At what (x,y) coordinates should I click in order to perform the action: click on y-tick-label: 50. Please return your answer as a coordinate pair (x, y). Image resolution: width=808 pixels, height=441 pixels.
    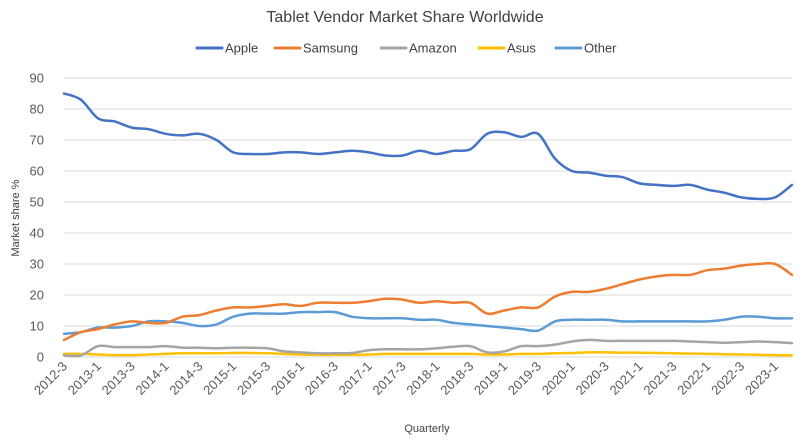
    Looking at the image, I should click on (37, 202).